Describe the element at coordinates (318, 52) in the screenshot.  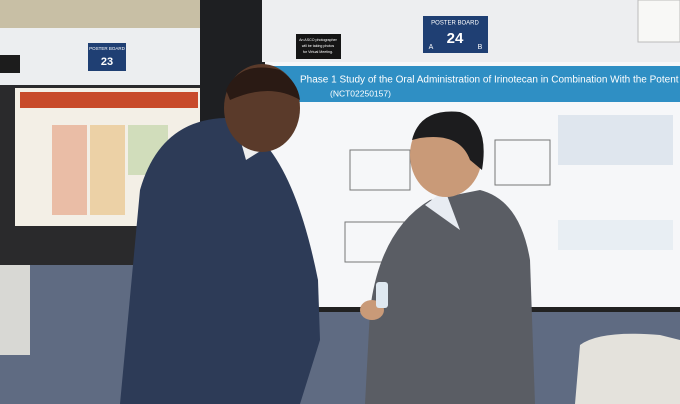
I see `notice-line: for Virtual Meeting.` at that location.